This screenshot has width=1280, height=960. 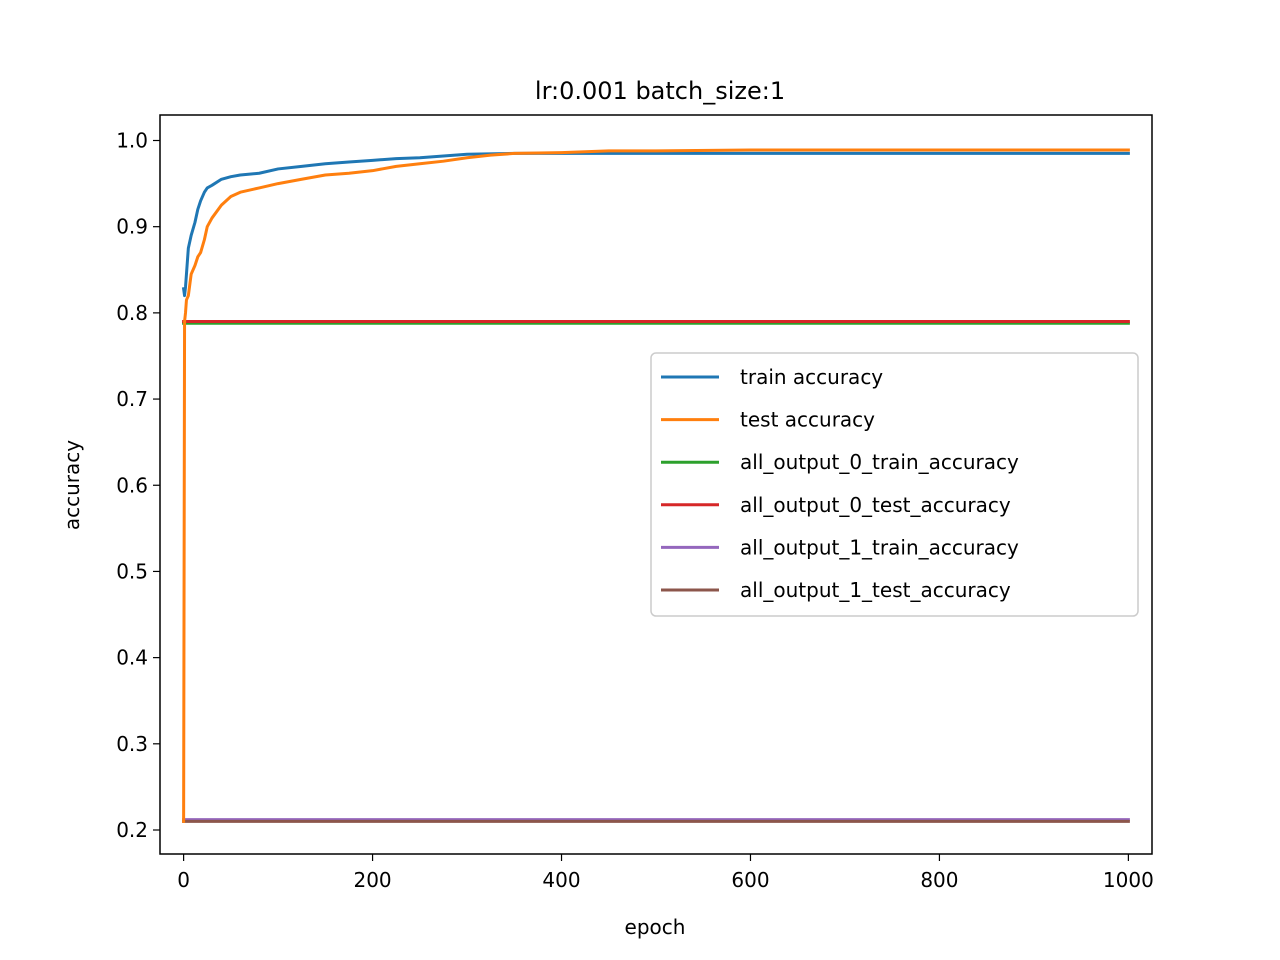 What do you see at coordinates (132, 830) in the screenshot?
I see `y-tick-label: 0.2` at bounding box center [132, 830].